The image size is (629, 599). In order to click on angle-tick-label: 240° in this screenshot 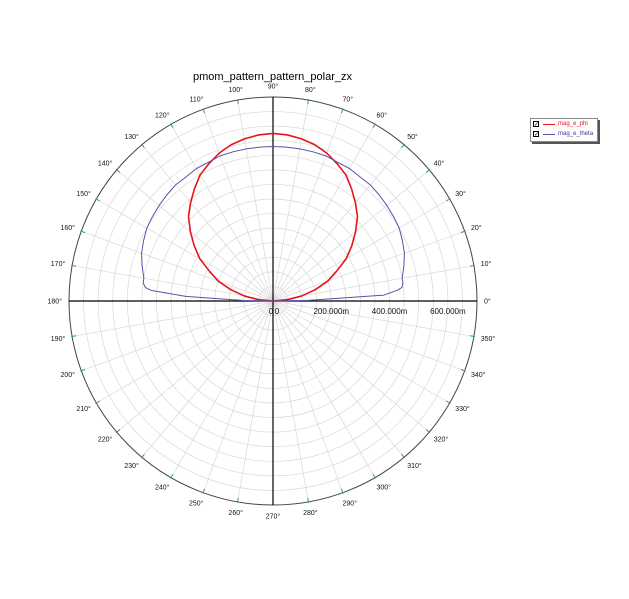, I will do `click(162, 488)`.